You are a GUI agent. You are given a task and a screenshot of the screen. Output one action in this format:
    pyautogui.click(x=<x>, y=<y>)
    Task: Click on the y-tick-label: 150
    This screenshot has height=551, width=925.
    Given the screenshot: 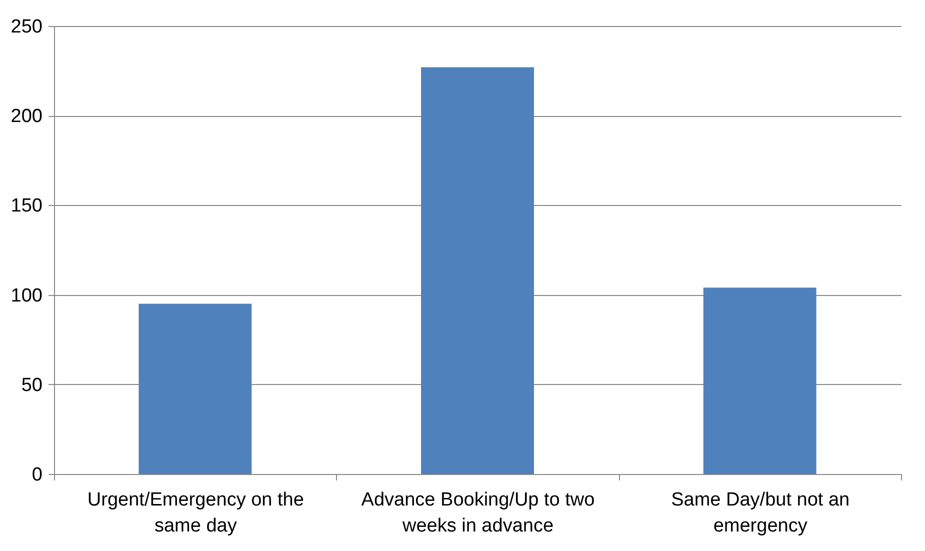 What is the action you would take?
    pyautogui.click(x=26, y=206)
    